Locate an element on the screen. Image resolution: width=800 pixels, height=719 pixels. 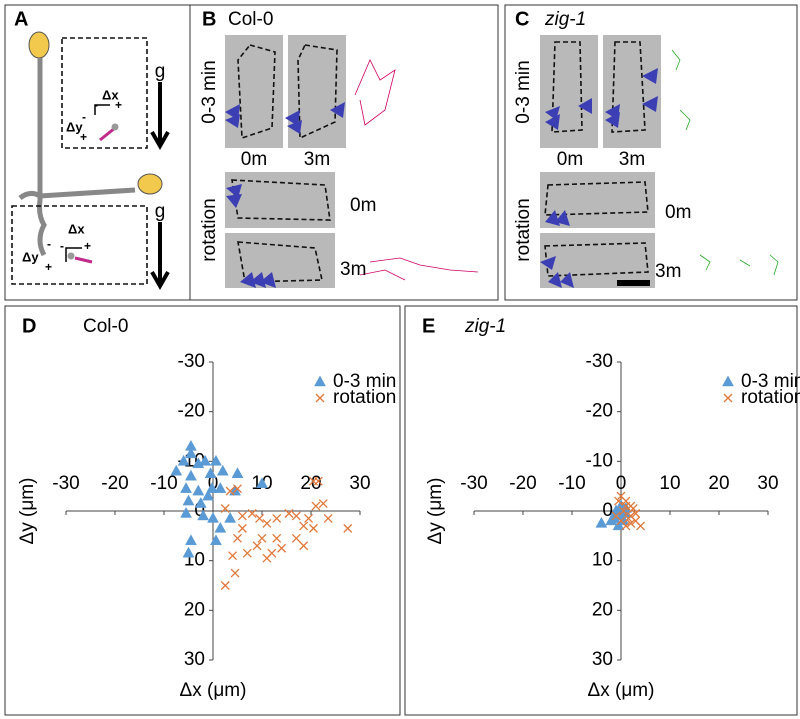
y-tick-label: 0 is located at coordinates (607, 510).